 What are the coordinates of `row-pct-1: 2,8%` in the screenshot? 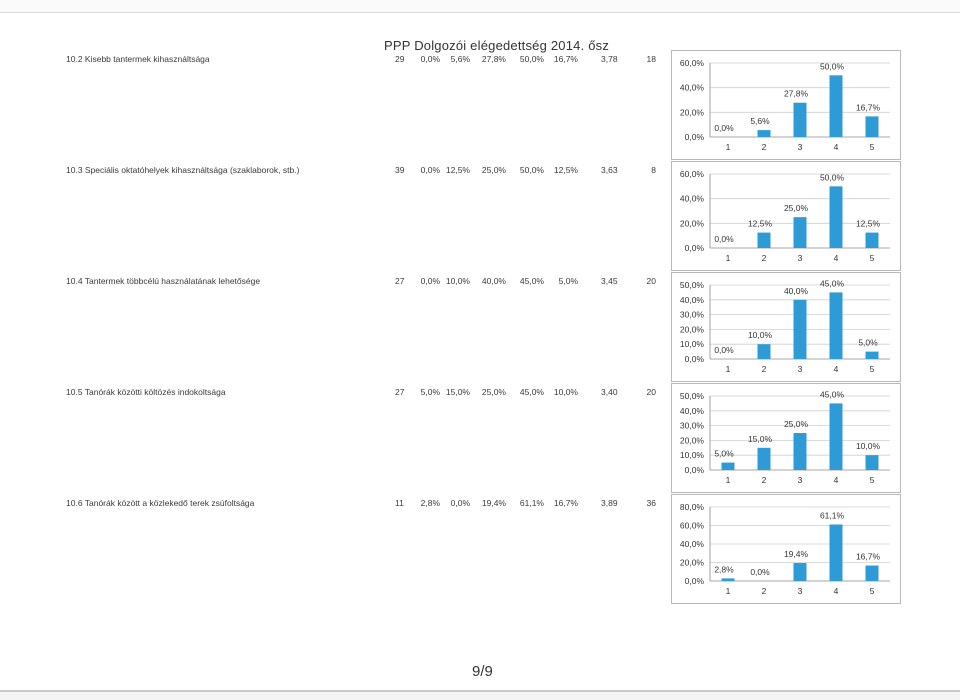 It's located at (430, 503).